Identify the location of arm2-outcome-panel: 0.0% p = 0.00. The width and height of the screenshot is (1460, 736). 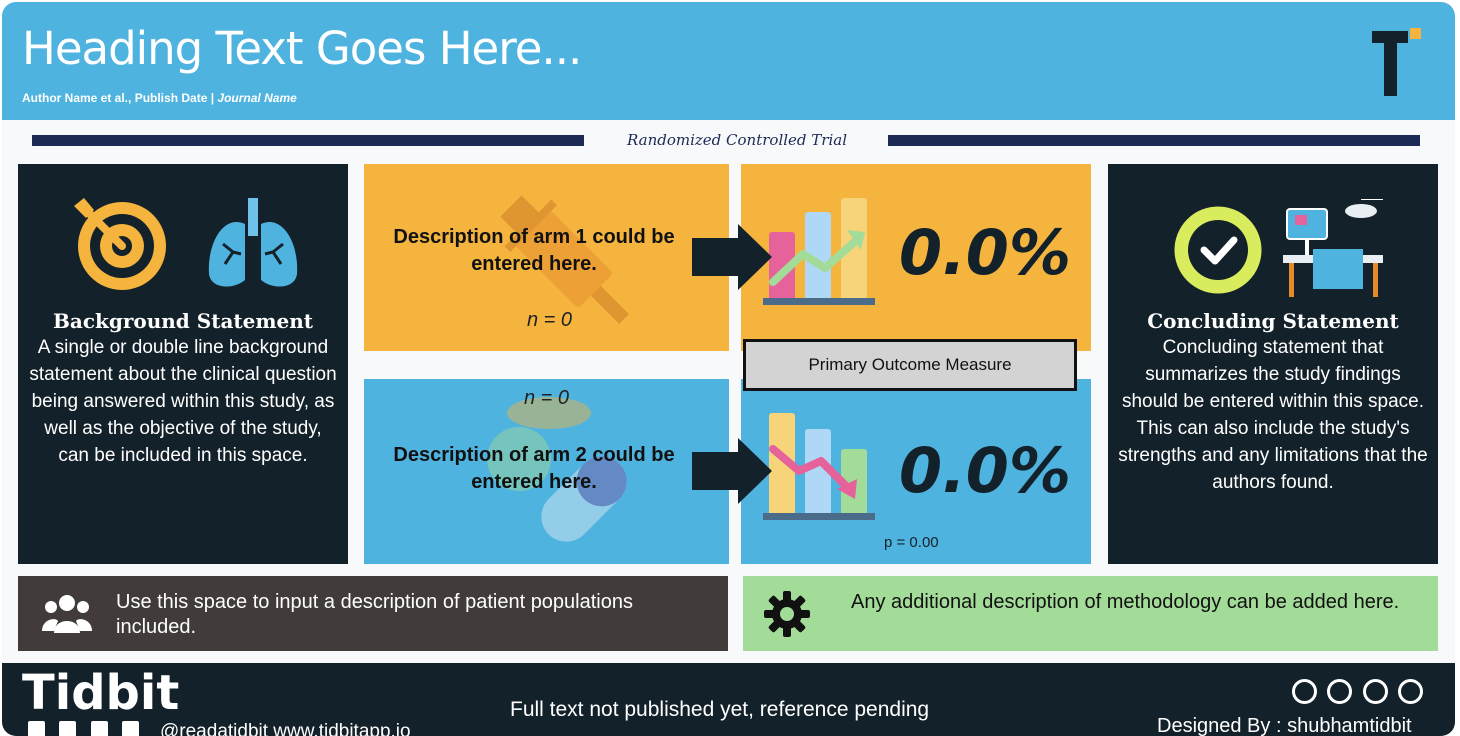
(916, 471).